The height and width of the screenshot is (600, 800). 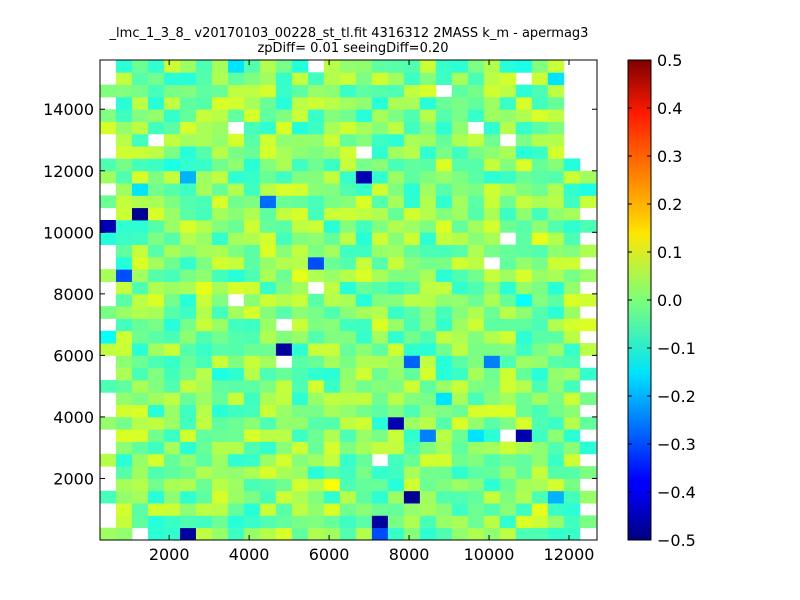 I want to click on x-tick-label: 8000, so click(x=409, y=554).